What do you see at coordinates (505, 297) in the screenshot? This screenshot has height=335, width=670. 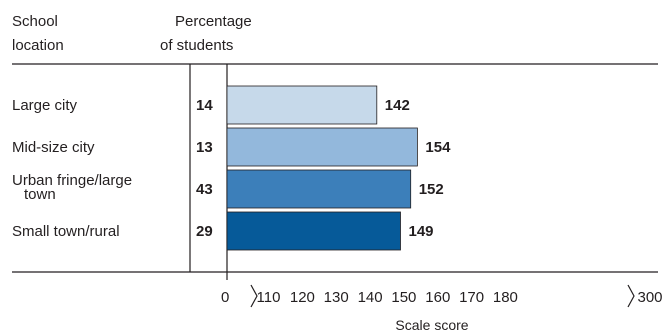 I see `tick-label: 180` at bounding box center [505, 297].